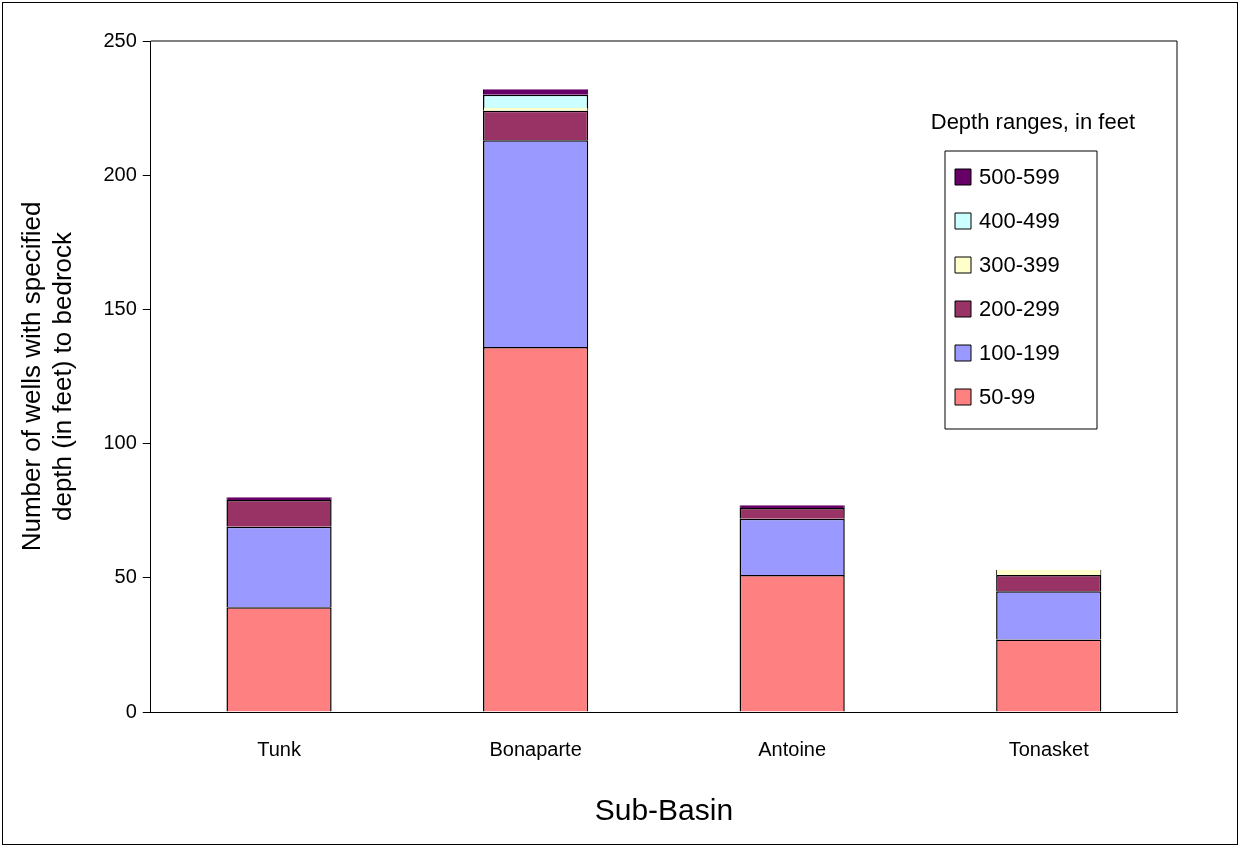 This screenshot has height=847, width=1240. What do you see at coordinates (535, 748) in the screenshot?
I see `x-tick-label: Bonaparte` at bounding box center [535, 748].